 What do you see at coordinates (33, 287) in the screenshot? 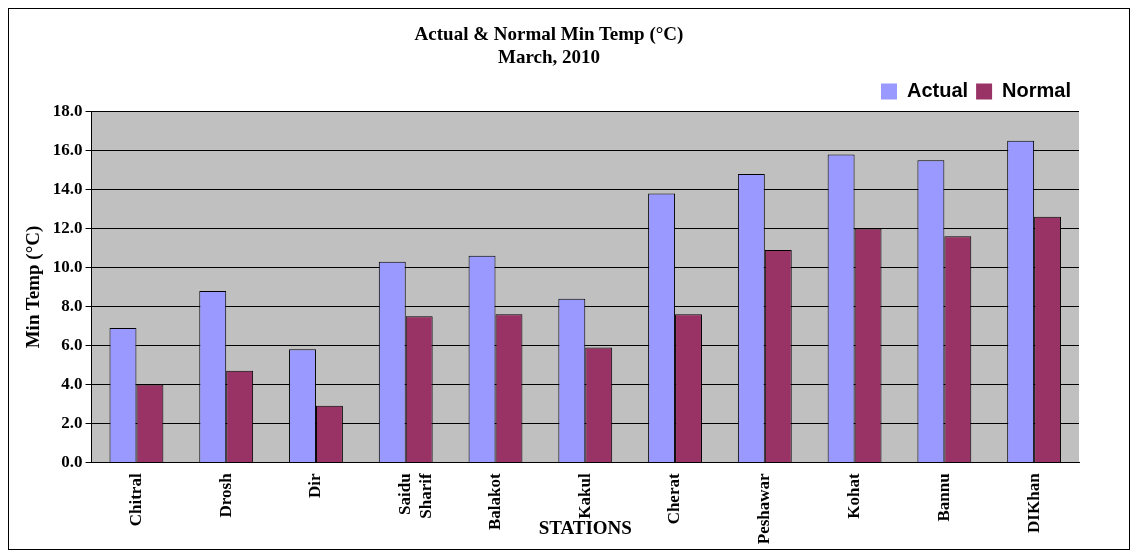
I see `y-axis-title: Min Temp (°C)` at bounding box center [33, 287].